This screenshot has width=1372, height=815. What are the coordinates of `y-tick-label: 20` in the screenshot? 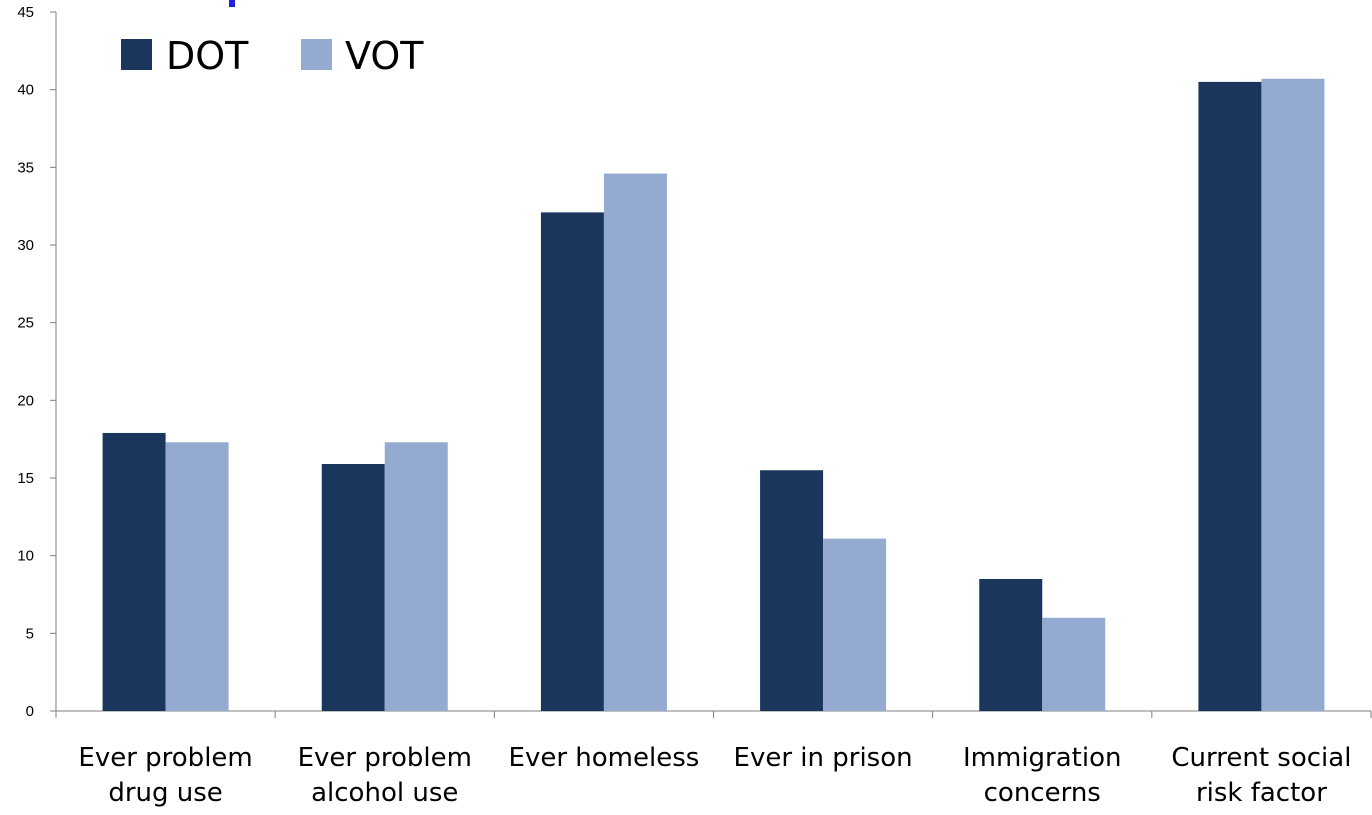 It's located at (25, 400).